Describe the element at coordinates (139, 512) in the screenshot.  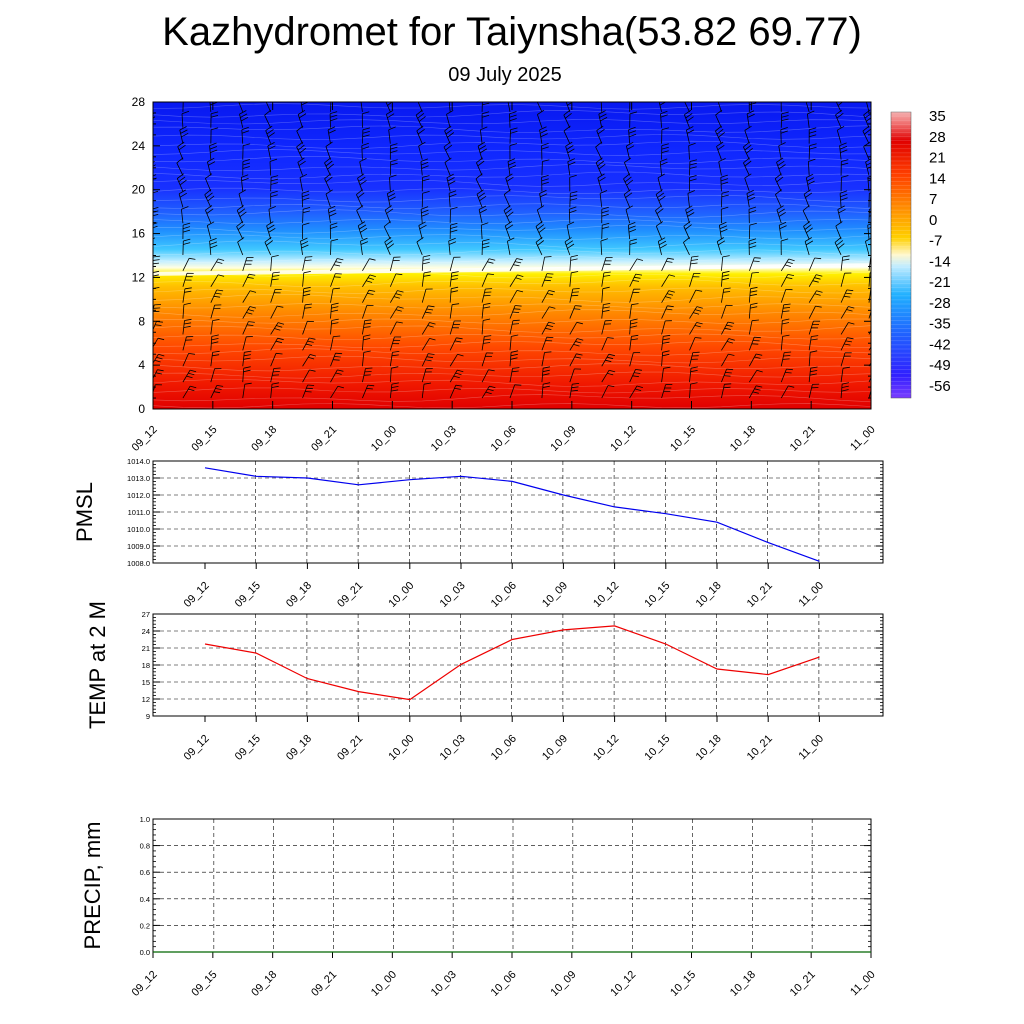
I see `y-tick-label: 1011.0` at that location.